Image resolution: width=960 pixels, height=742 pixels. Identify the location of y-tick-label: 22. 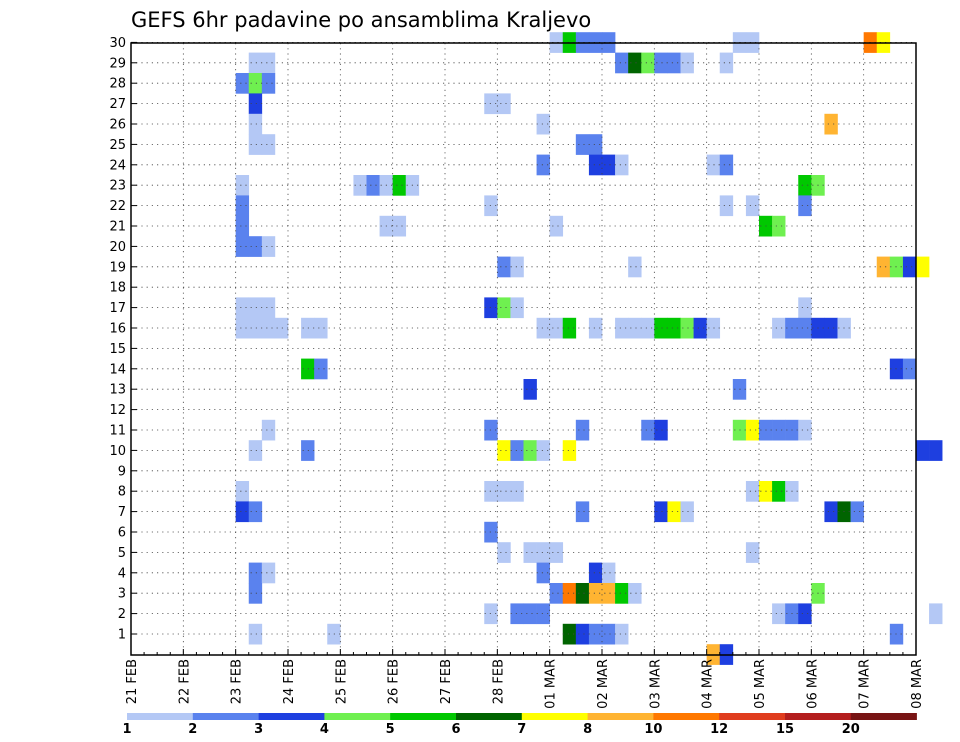
(117, 206).